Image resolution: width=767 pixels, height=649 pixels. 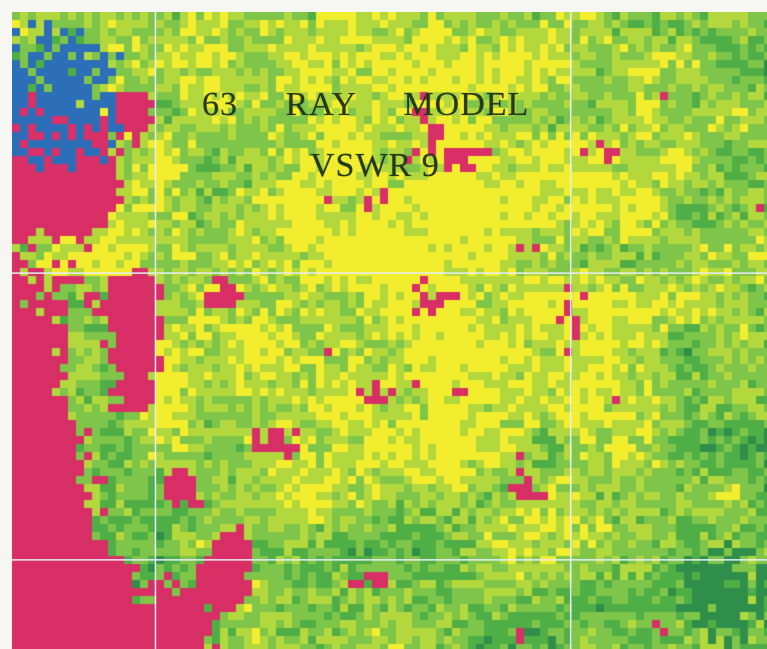 I want to click on chart-title-line-2: VSWR 9, so click(x=375, y=166).